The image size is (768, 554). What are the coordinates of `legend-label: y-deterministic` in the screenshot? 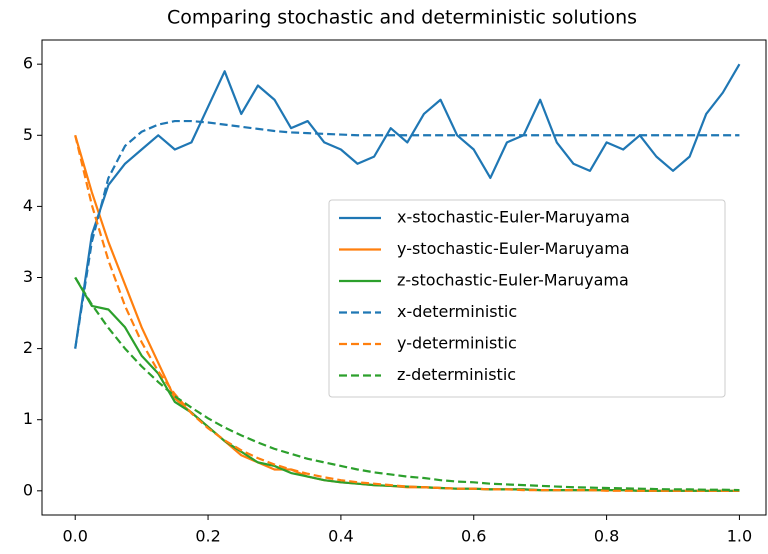 It's located at (457, 343).